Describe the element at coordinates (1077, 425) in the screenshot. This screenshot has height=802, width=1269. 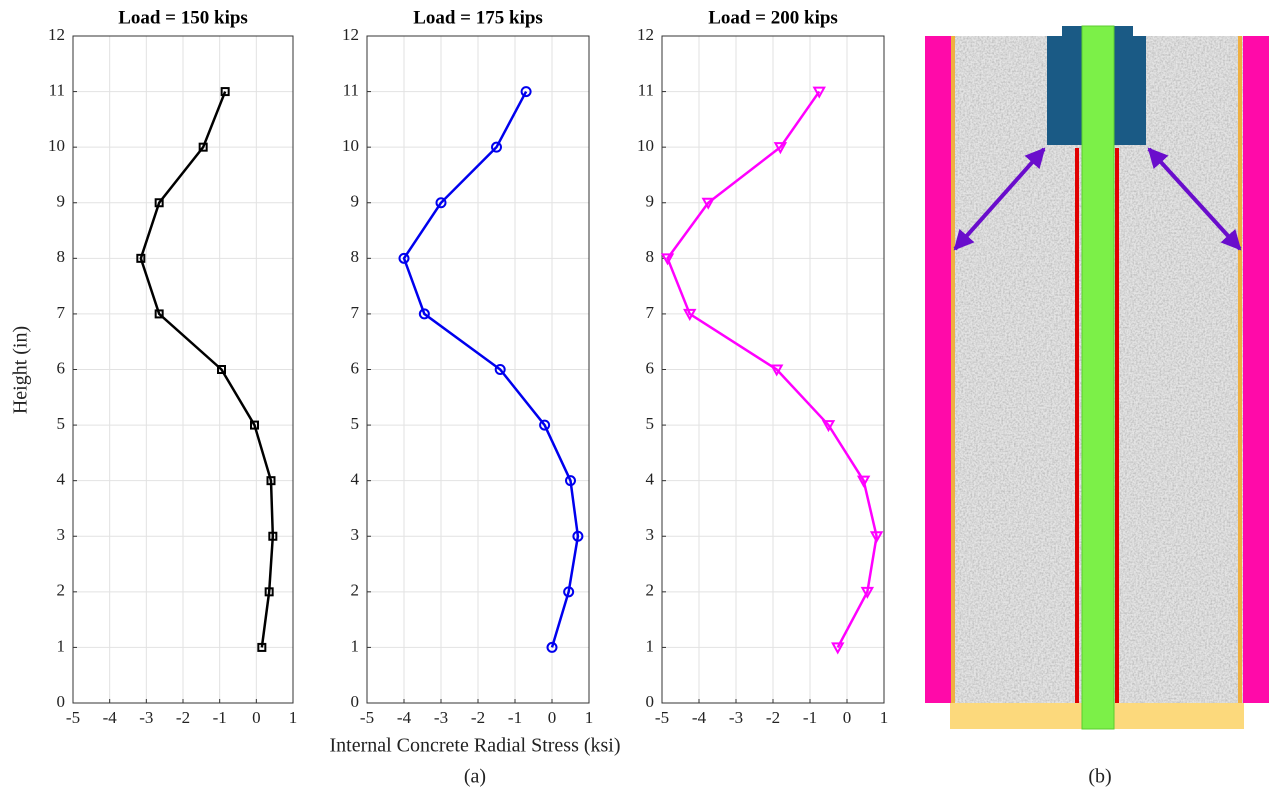
I see `duct-left` at that location.